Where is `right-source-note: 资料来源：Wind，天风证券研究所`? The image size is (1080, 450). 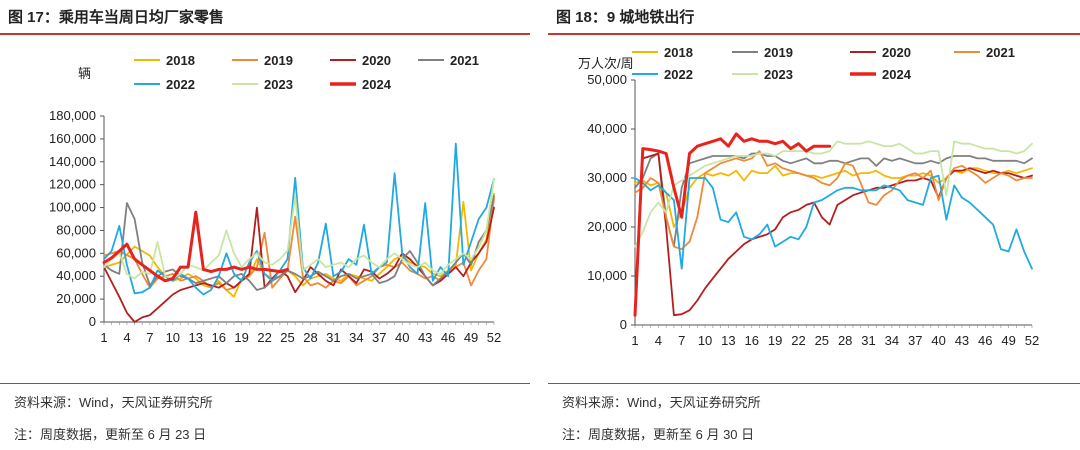 right-source-note: 资料来源：Wind，天风证券研究所 is located at coordinates (661, 402).